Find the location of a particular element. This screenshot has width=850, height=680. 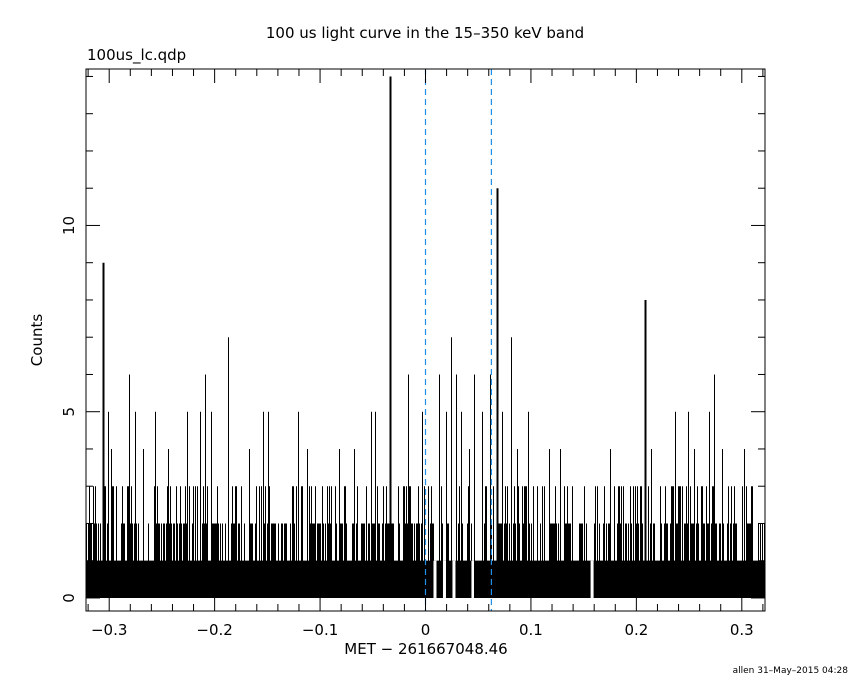

y-tick-label: 10 is located at coordinates (69, 225).